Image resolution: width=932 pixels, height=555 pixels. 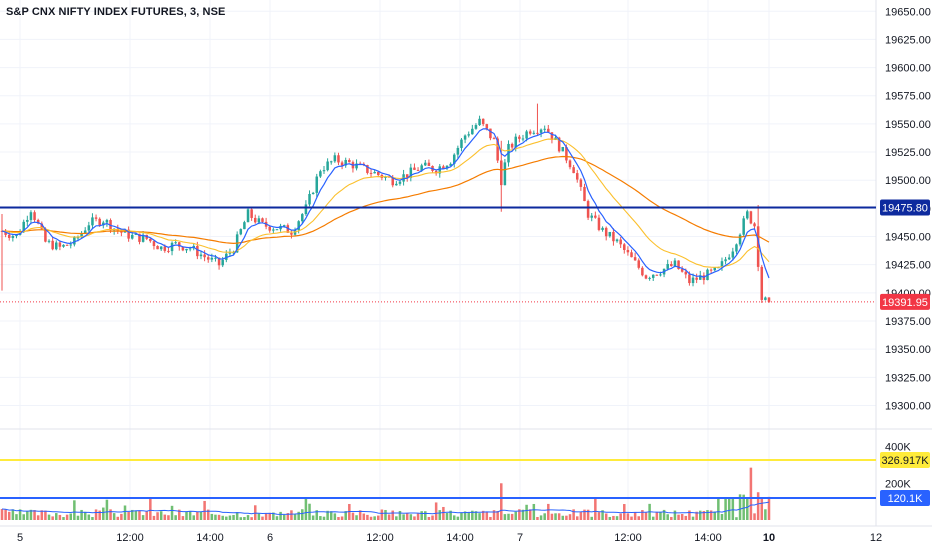 What do you see at coordinates (210, 538) in the screenshot?
I see `time-tick-label: 14:00` at bounding box center [210, 538].